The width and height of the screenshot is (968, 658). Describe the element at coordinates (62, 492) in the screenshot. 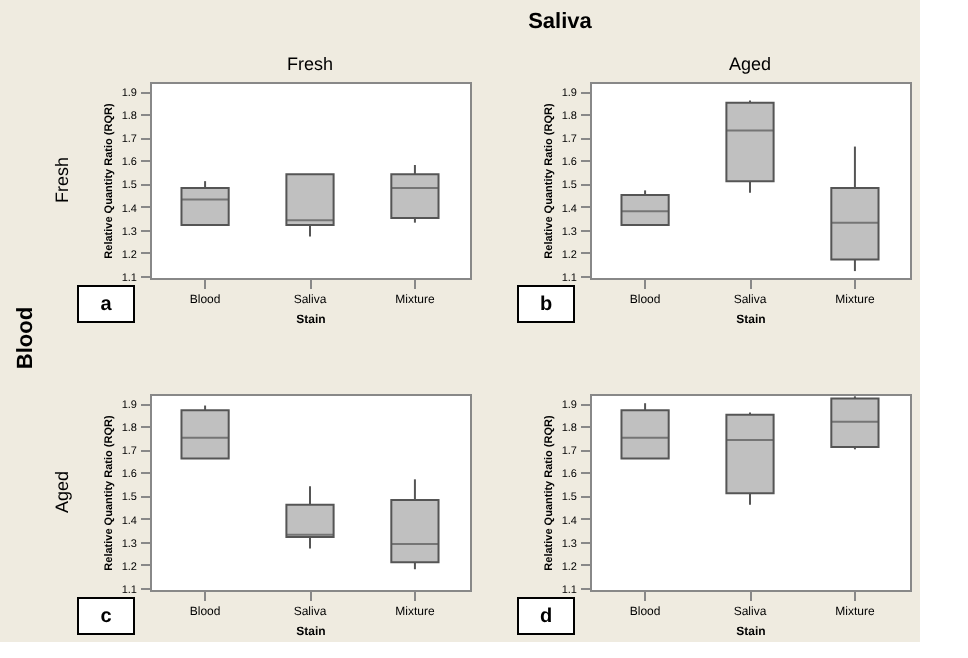

I see `text: Aged` at that location.